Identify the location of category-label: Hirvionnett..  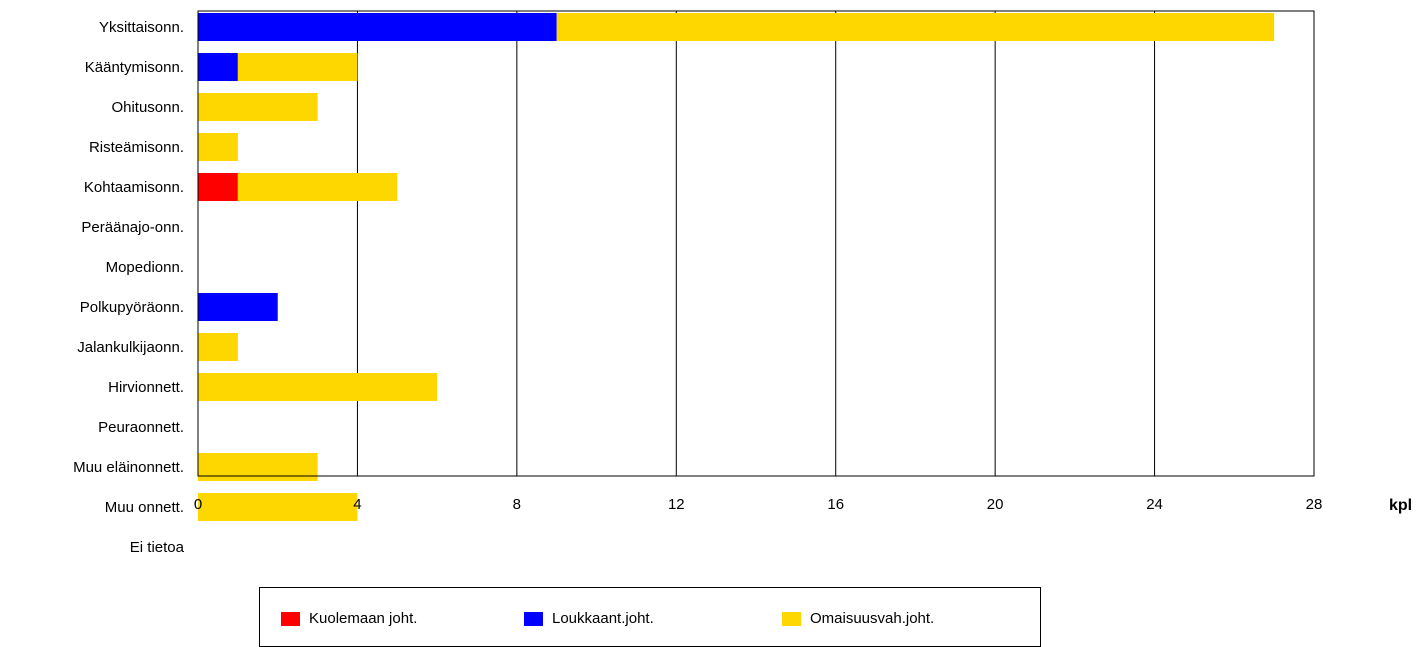
(146, 387).